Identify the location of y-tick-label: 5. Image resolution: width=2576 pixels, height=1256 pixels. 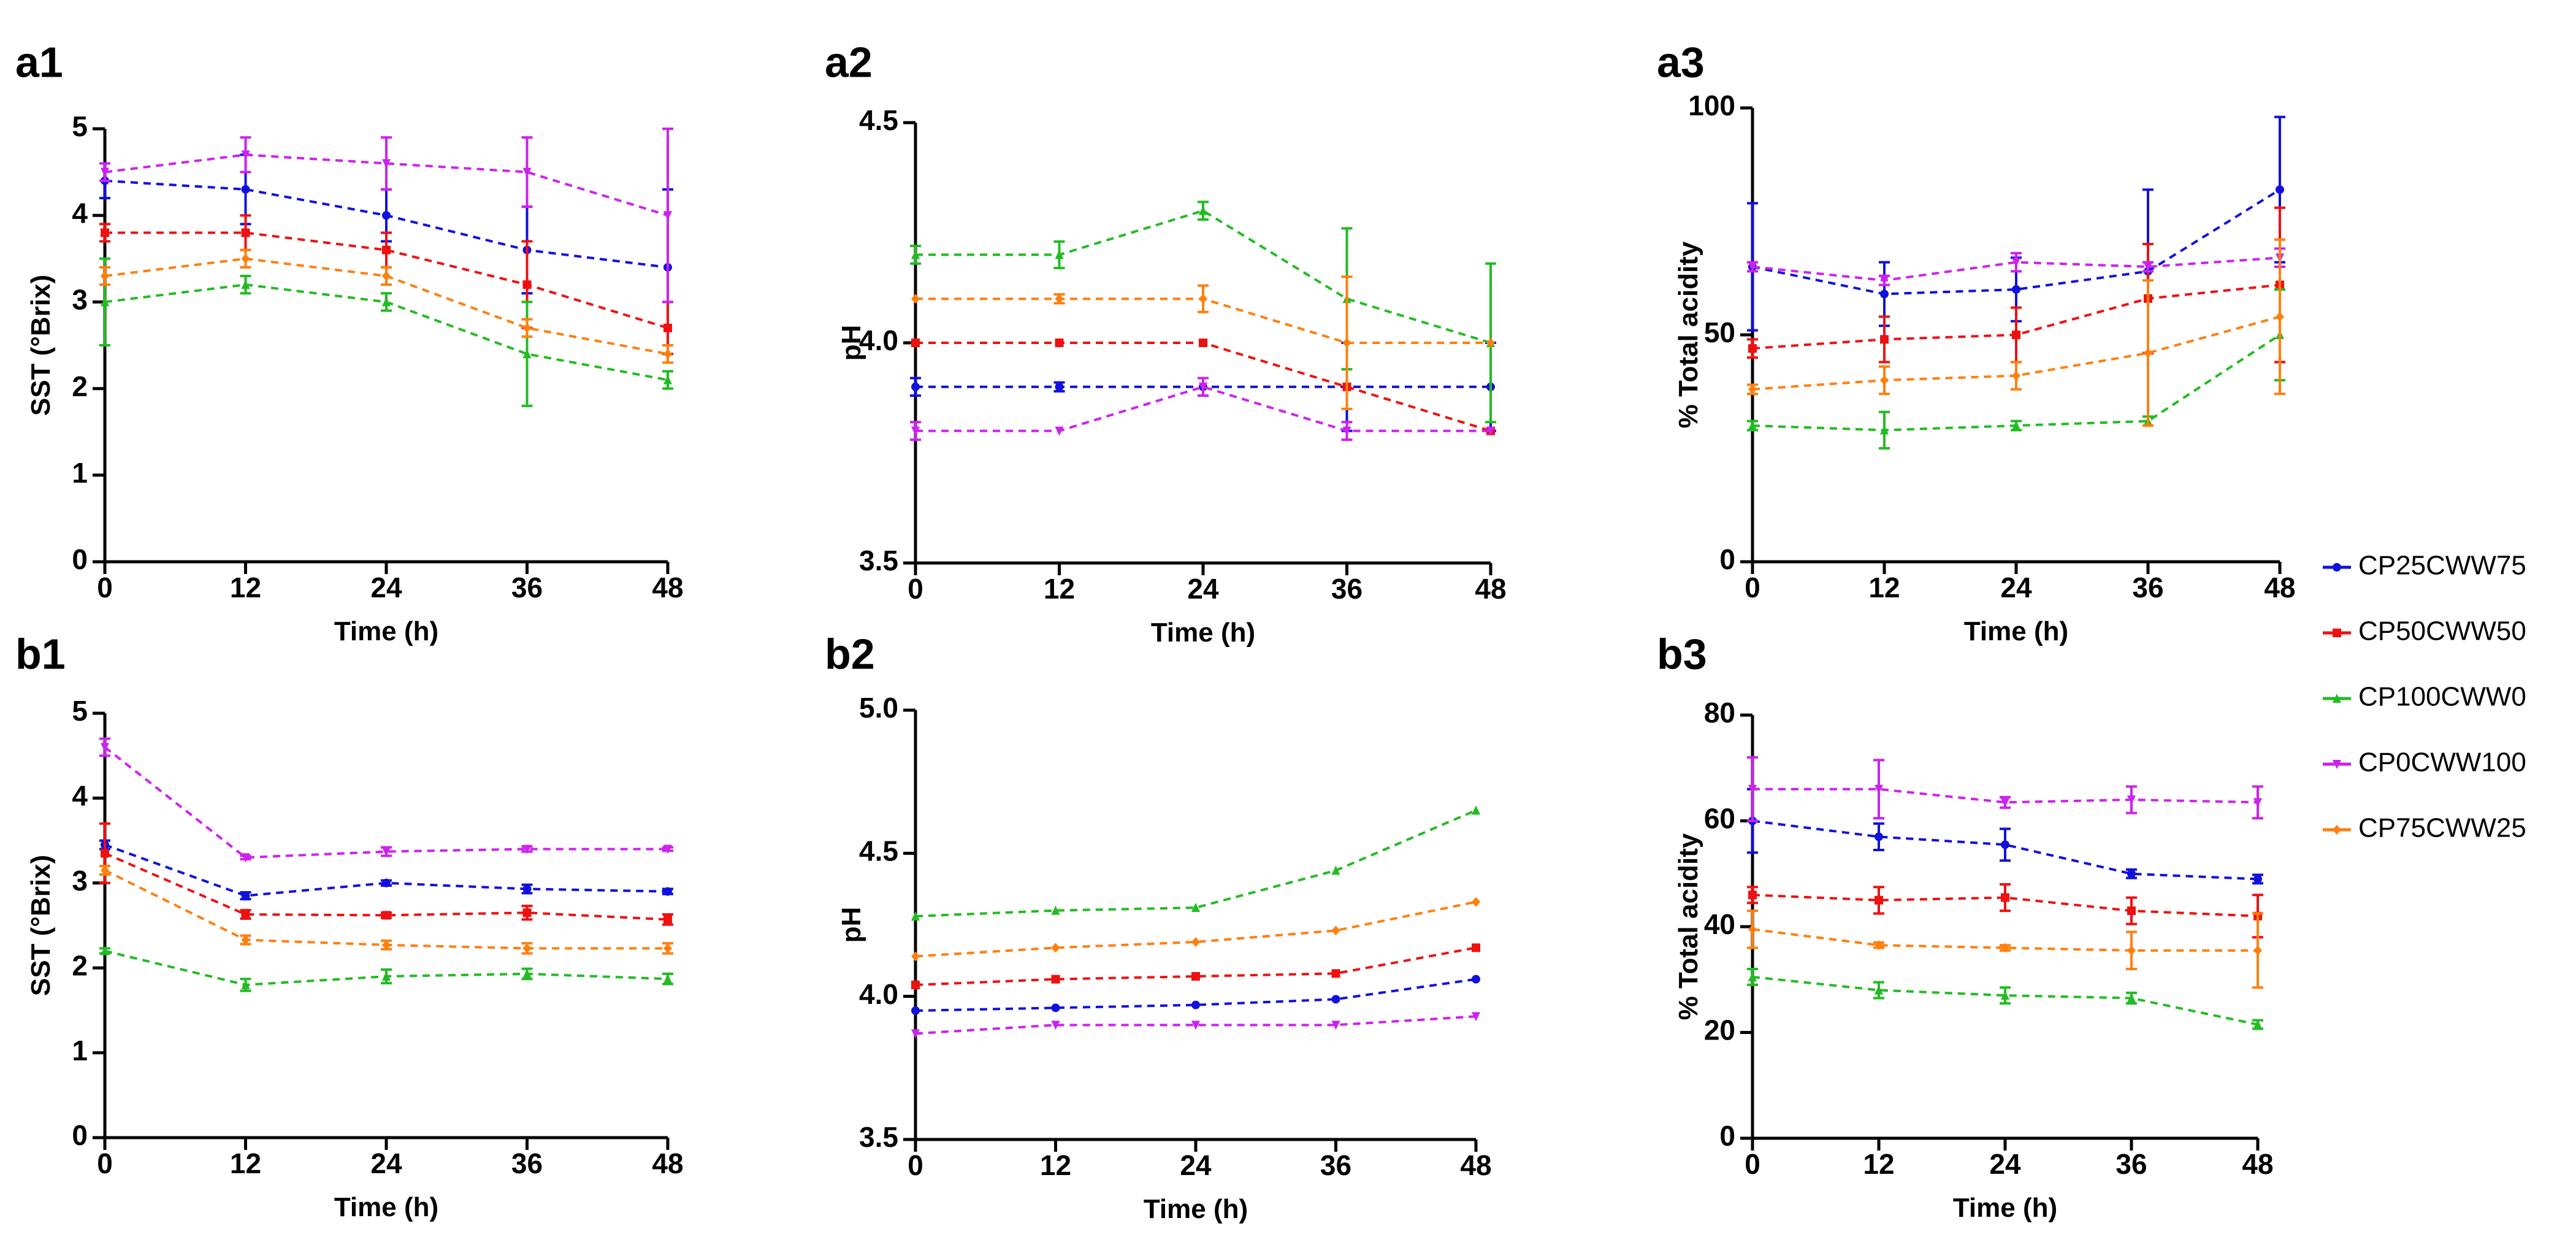
(80, 711).